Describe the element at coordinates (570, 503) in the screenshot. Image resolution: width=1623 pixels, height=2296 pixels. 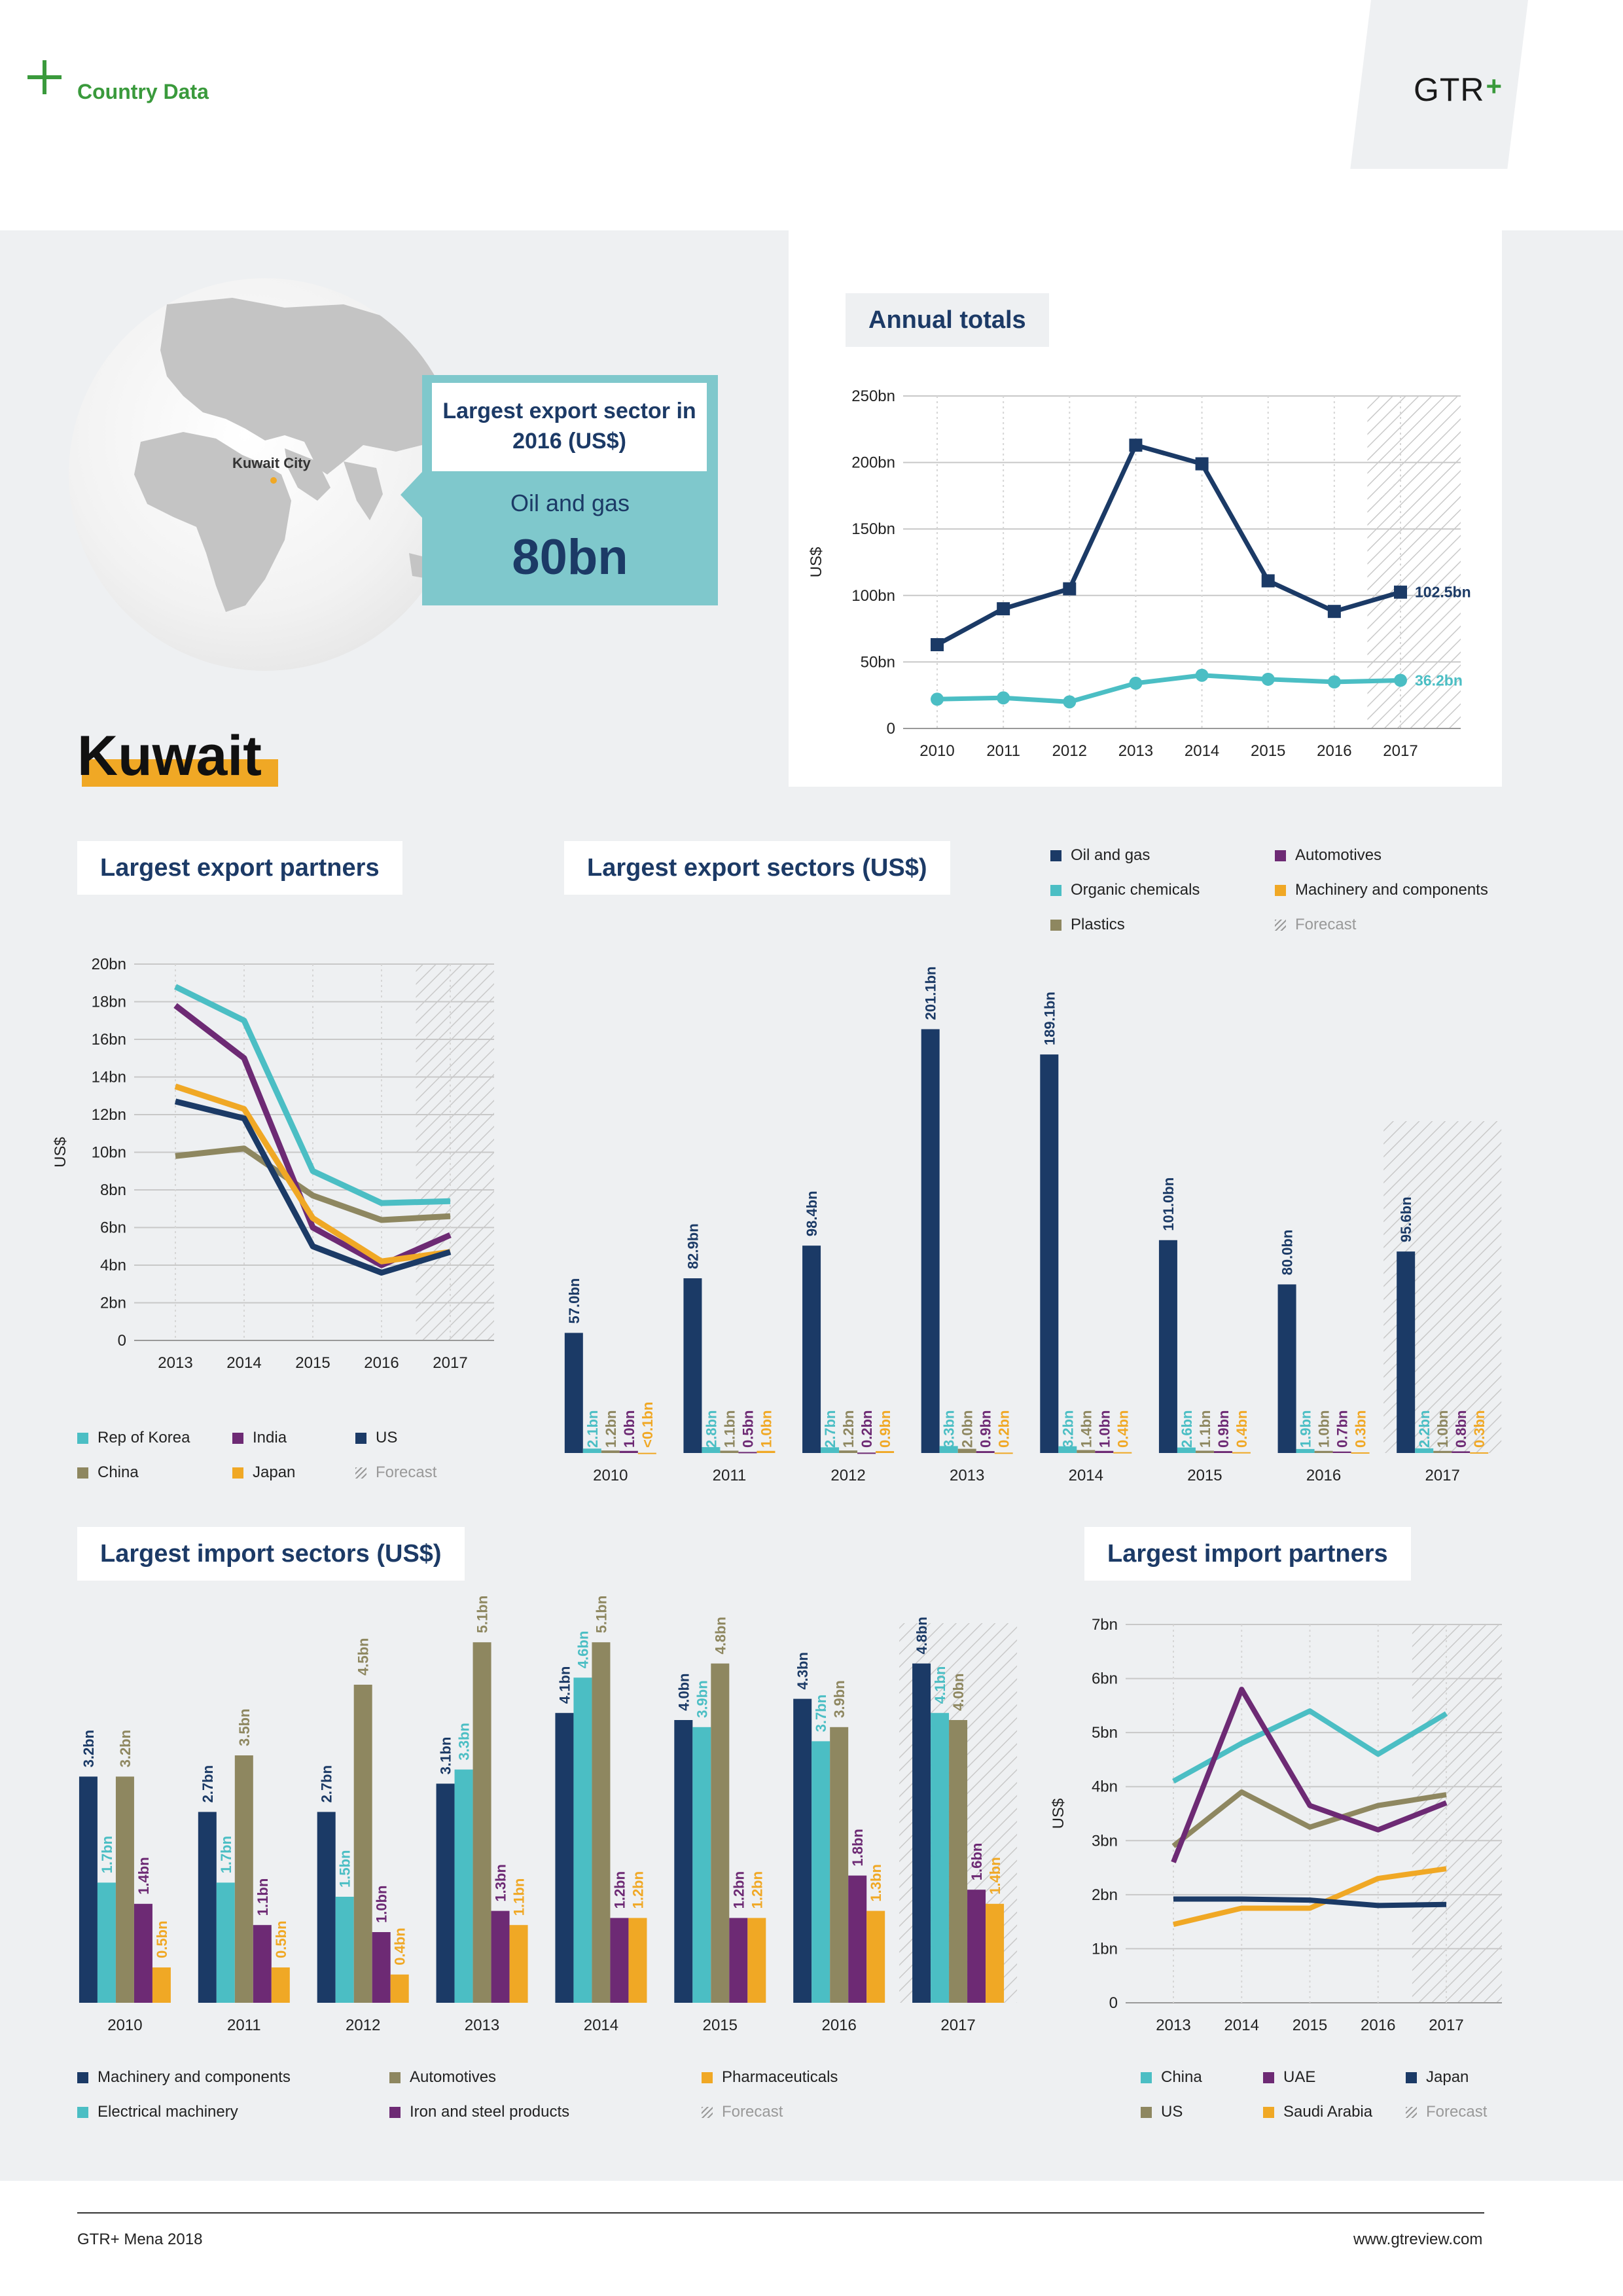
I see `callout-sector: Oil and gas` at that location.